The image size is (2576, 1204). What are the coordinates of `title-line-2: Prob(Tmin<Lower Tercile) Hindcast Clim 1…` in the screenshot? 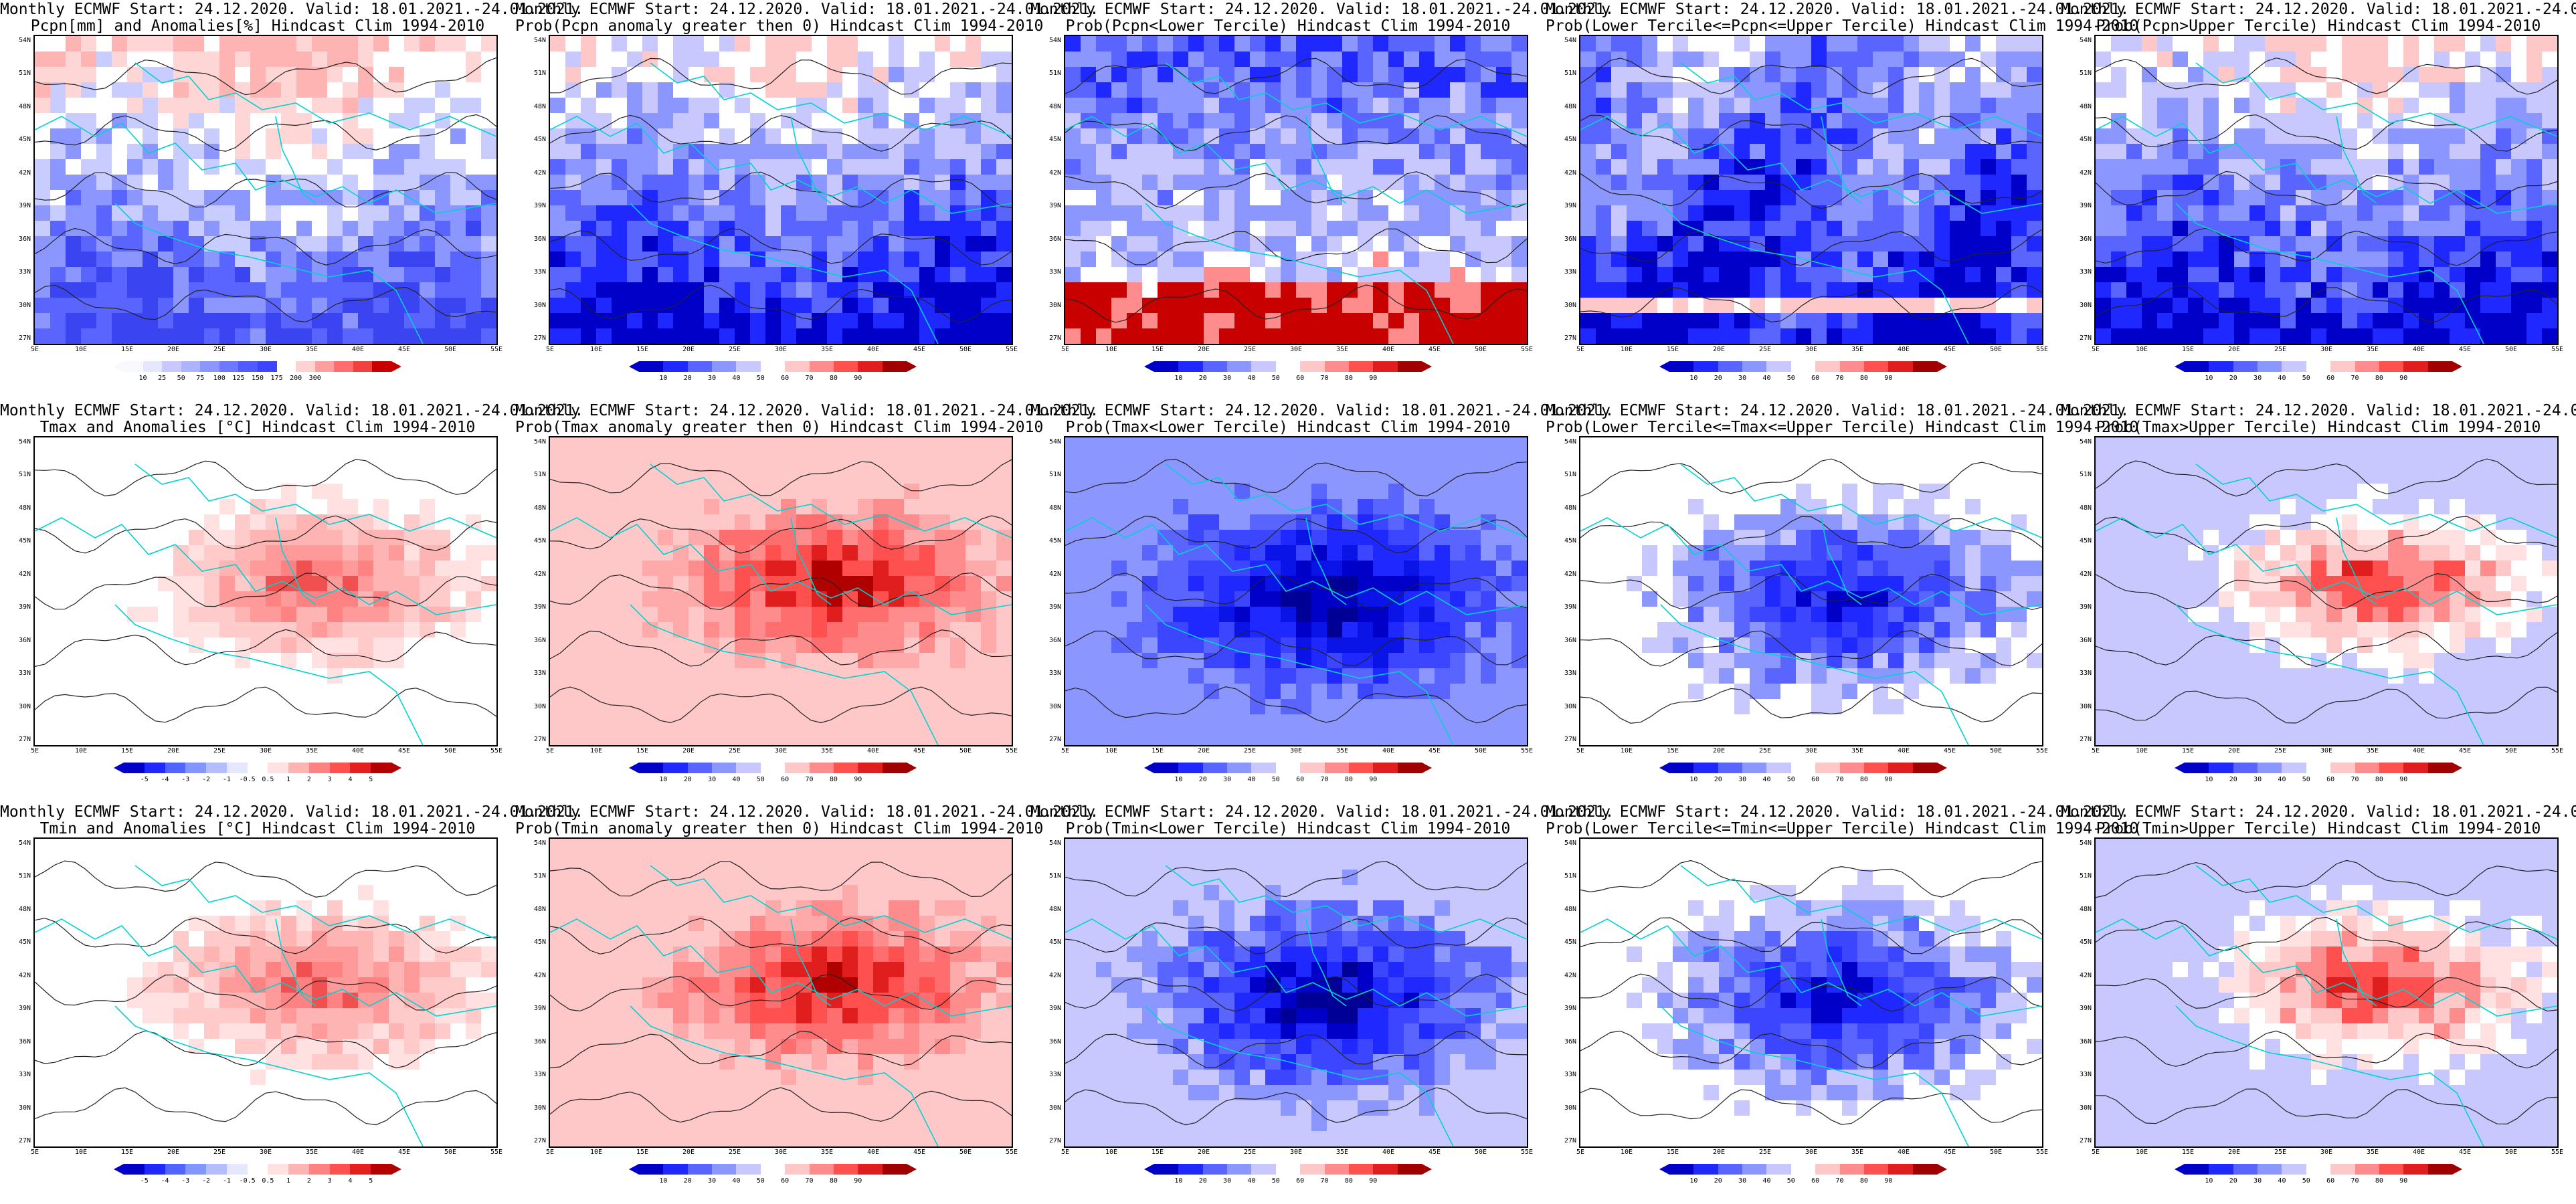 It's located at (1288, 828).